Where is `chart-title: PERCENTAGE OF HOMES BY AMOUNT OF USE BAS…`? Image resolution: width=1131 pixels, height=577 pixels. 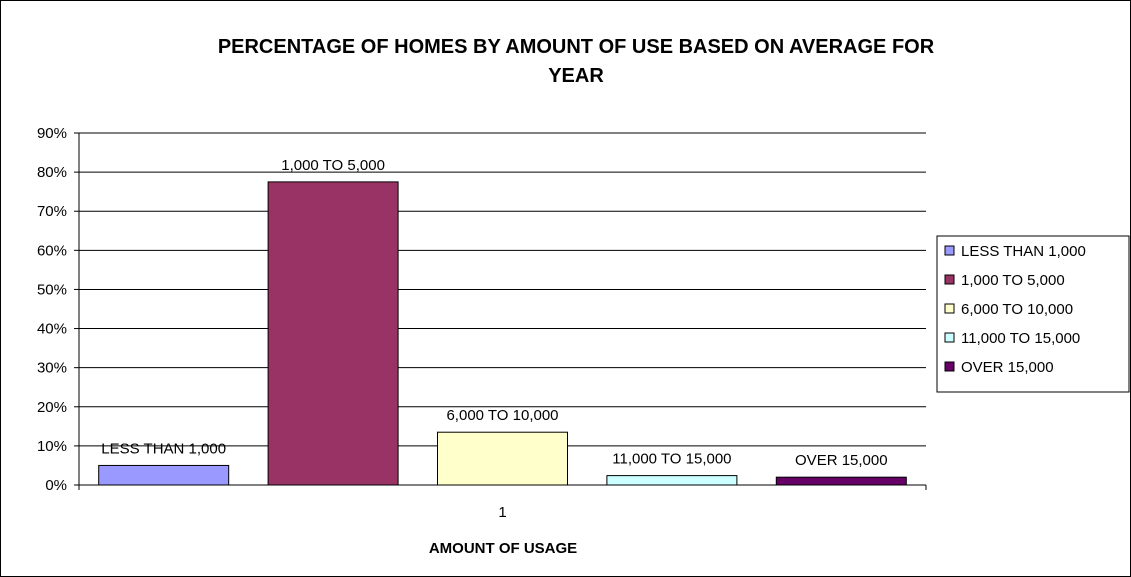 chart-title: PERCENTAGE OF HOMES BY AMOUNT OF USE BAS… is located at coordinates (576, 61).